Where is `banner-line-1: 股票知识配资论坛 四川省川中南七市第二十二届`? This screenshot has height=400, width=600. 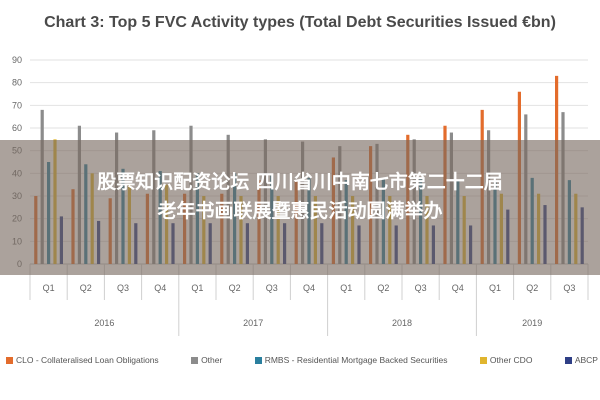 banner-line-1: 股票知识配资论坛 四川省川中南七市第二十二届 is located at coordinates (300, 182).